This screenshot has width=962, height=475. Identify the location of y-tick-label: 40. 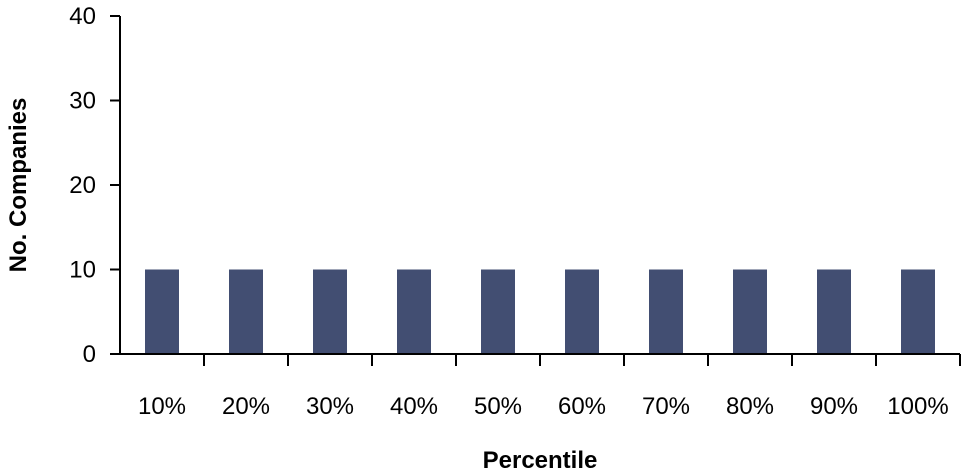
(82, 16).